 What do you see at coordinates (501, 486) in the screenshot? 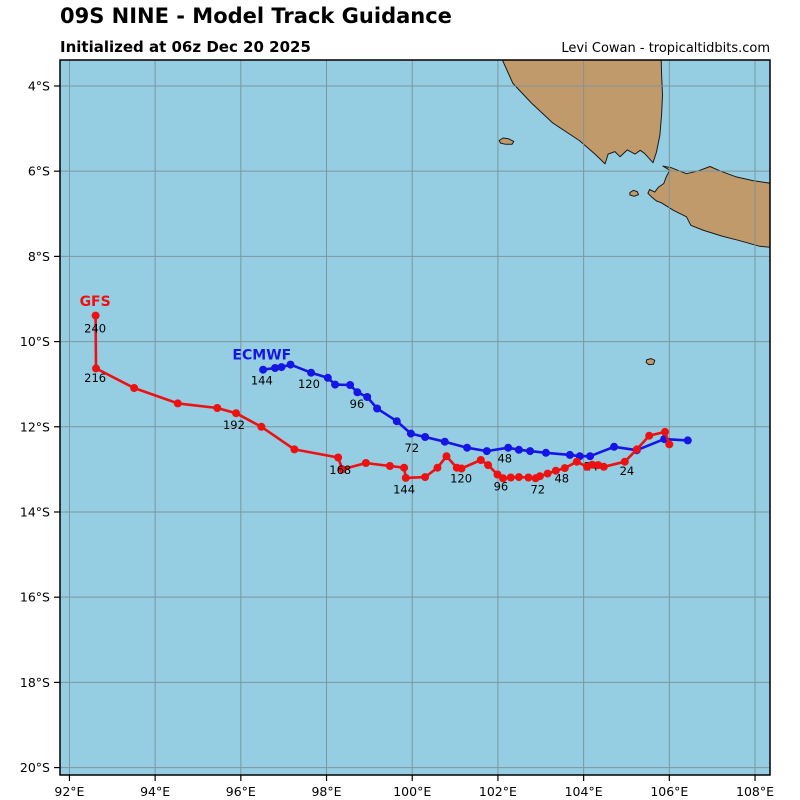
I see `gfs-hour-label-96: 96` at bounding box center [501, 486].